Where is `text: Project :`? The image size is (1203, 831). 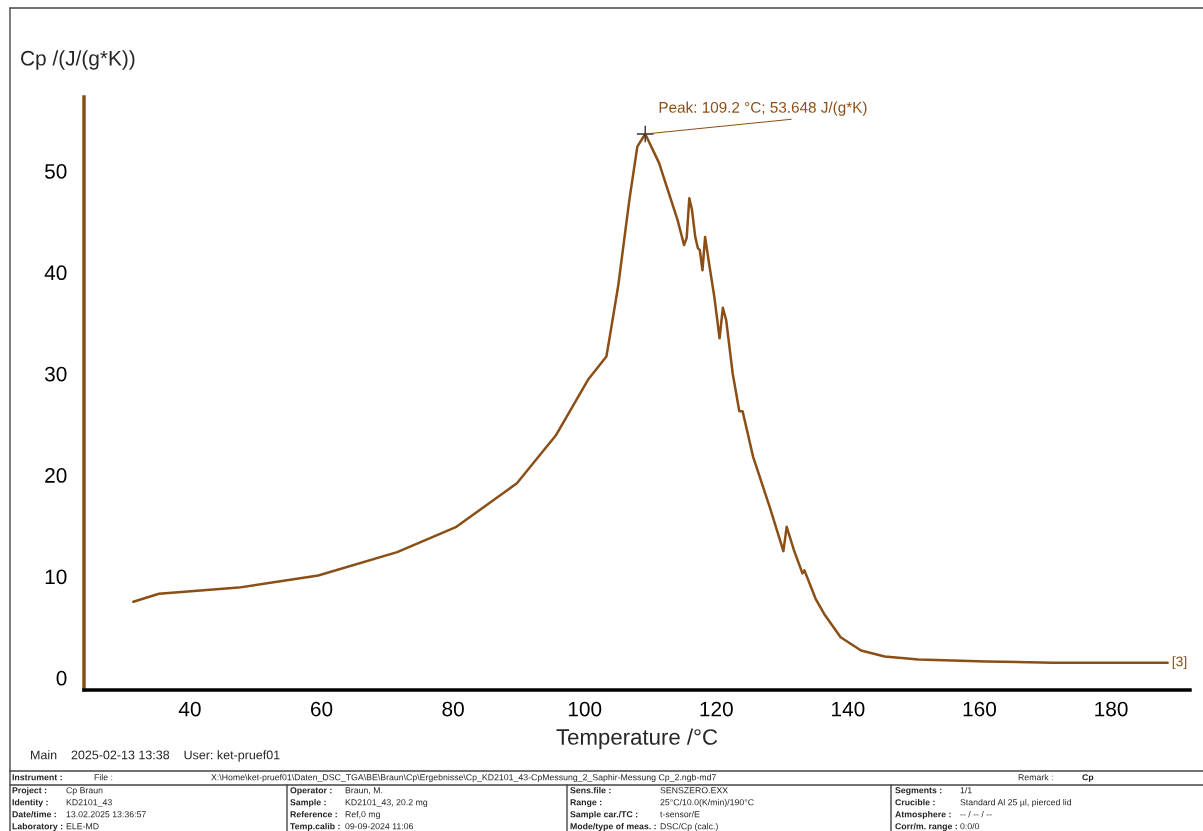 text: Project : is located at coordinates (29, 791).